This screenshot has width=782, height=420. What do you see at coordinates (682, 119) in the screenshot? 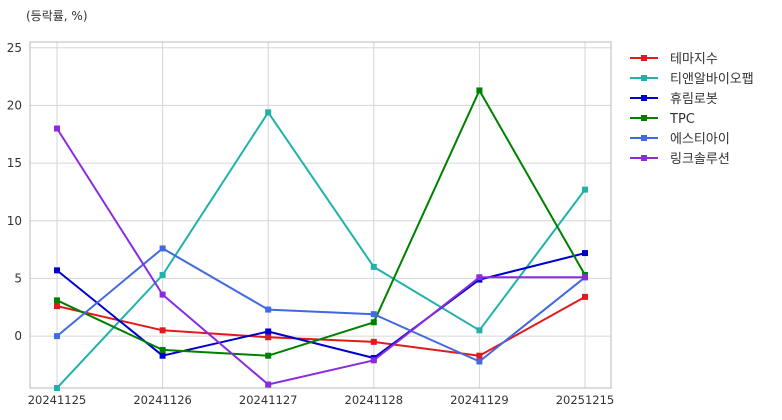
I see `legend-label: TPC` at bounding box center [682, 119].